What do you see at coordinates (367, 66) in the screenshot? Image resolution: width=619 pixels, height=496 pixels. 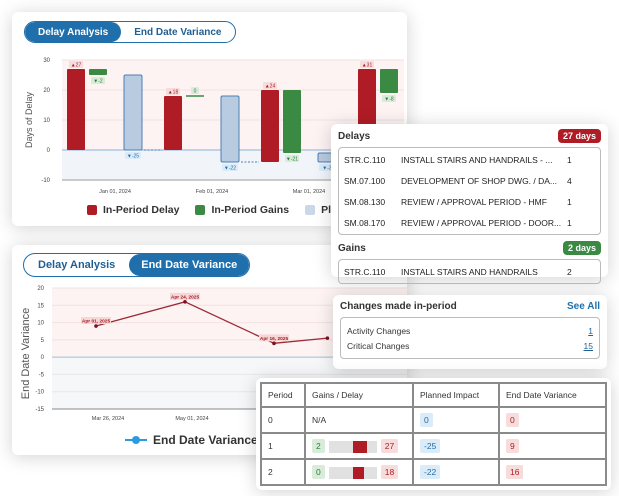 I see `delay-data-label: ▲31` at bounding box center [367, 66].